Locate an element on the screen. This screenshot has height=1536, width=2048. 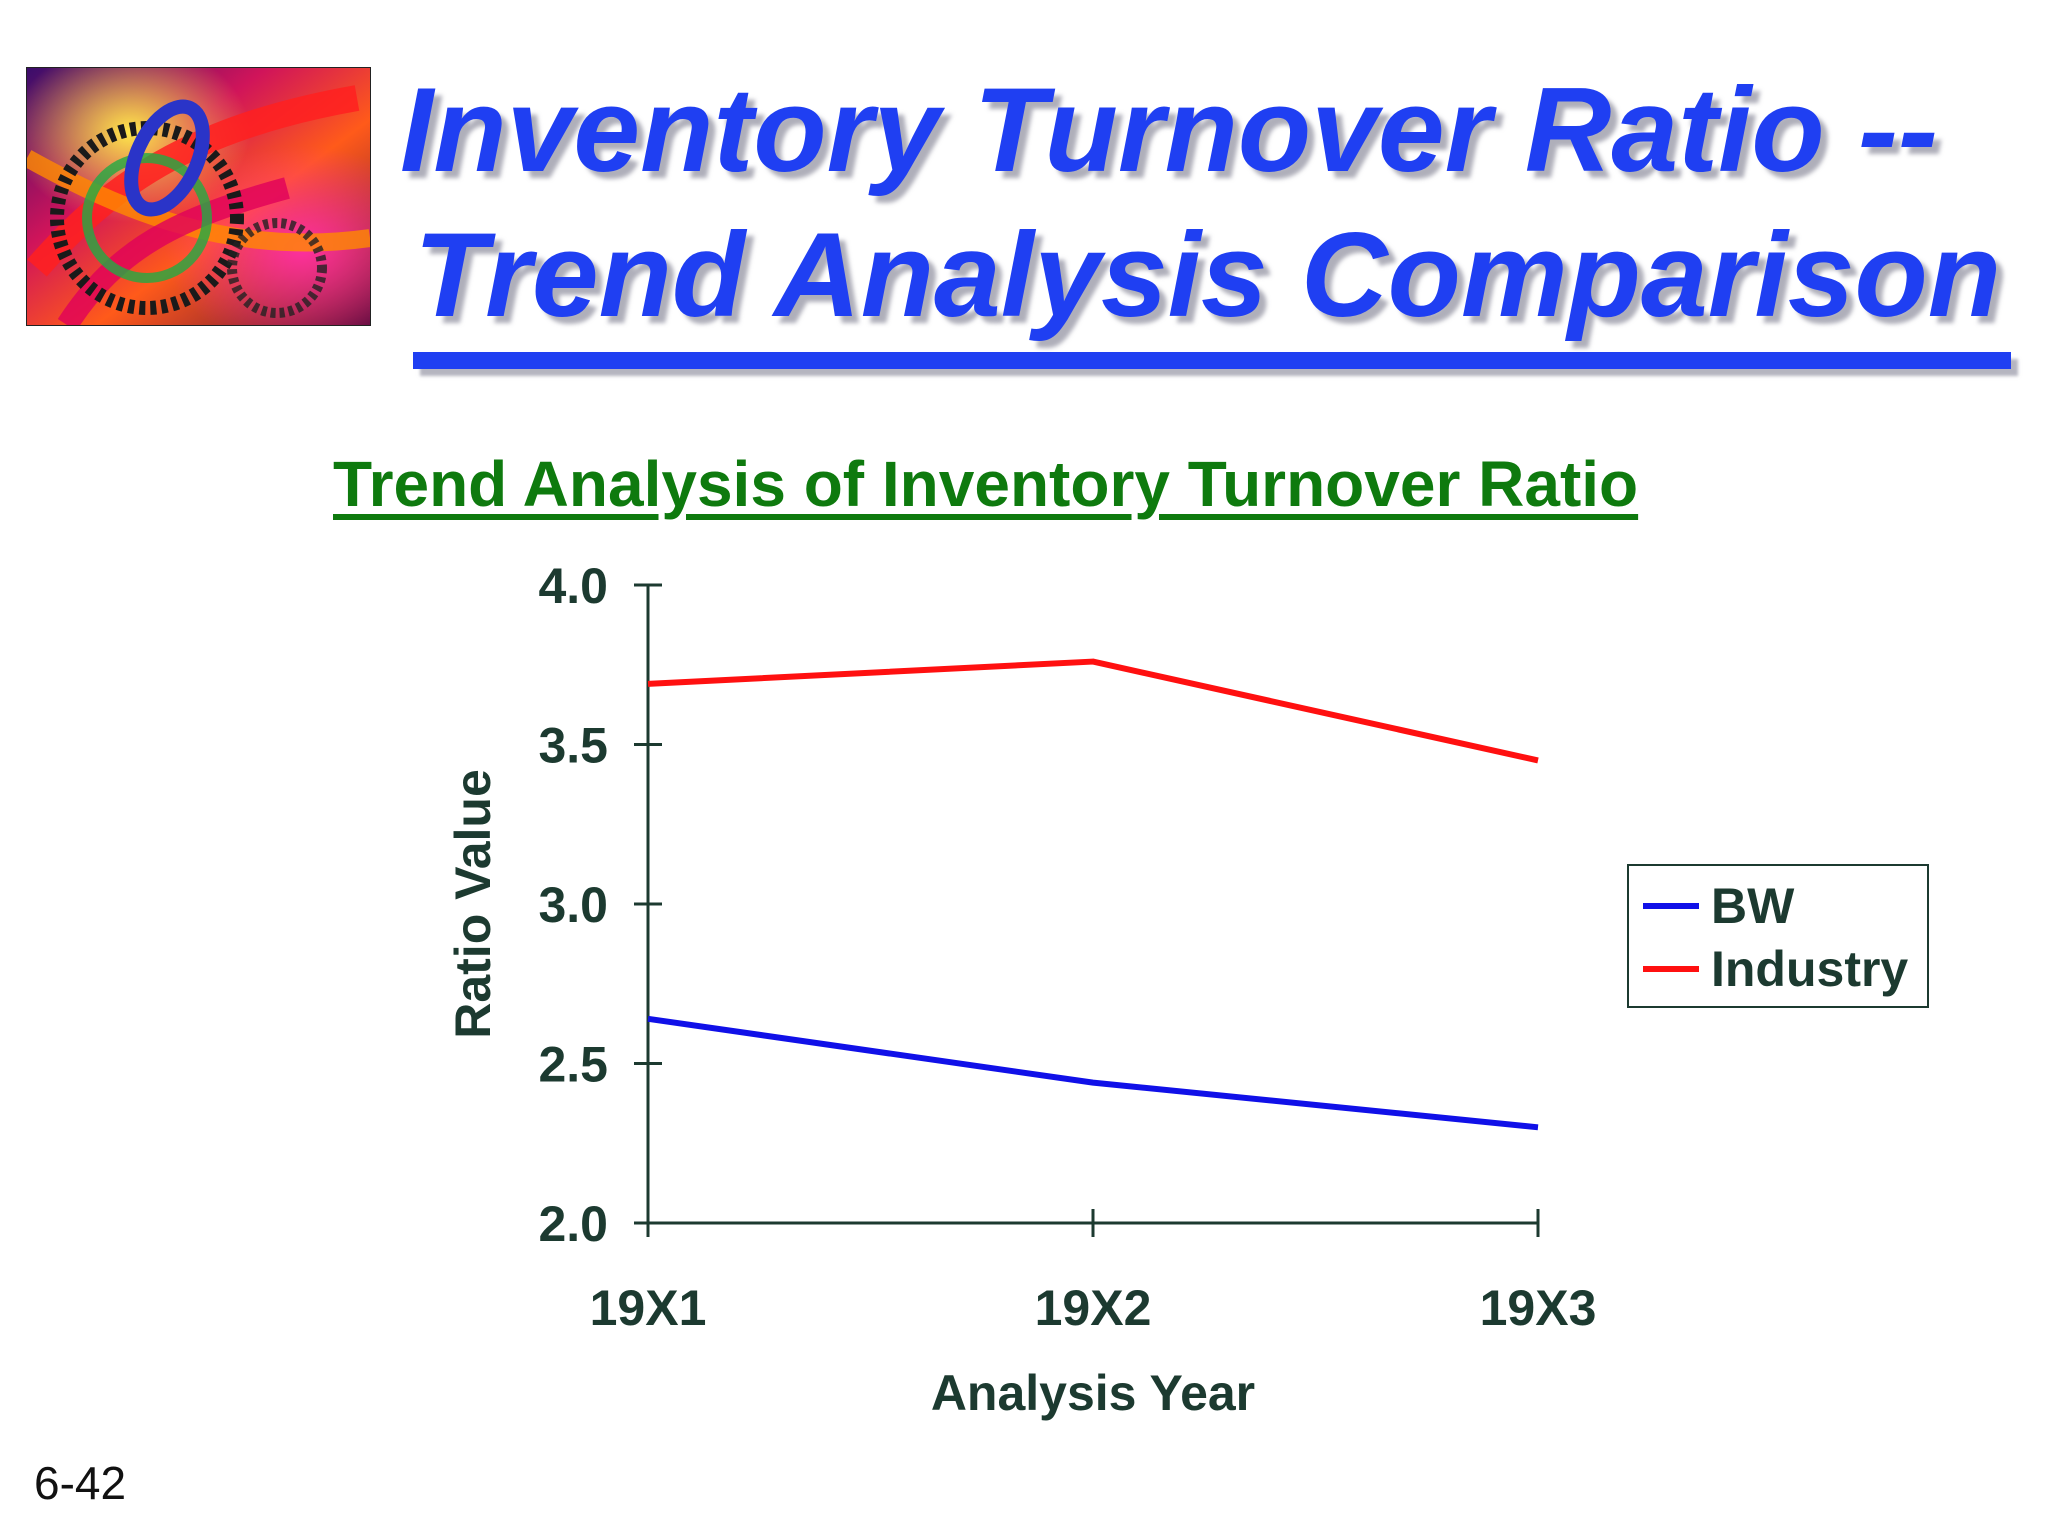
abstract-gears-icon is located at coordinates (198, 196).